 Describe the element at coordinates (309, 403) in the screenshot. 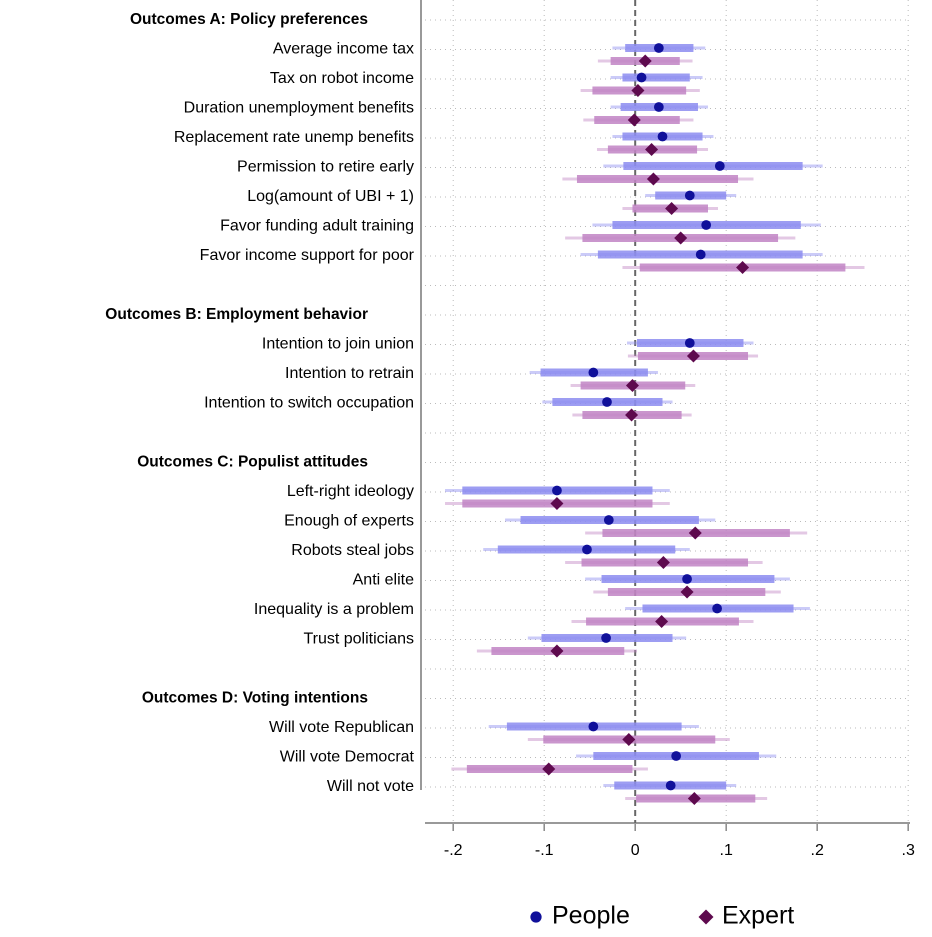

I see `row-label: Intention to switch occupation` at that location.